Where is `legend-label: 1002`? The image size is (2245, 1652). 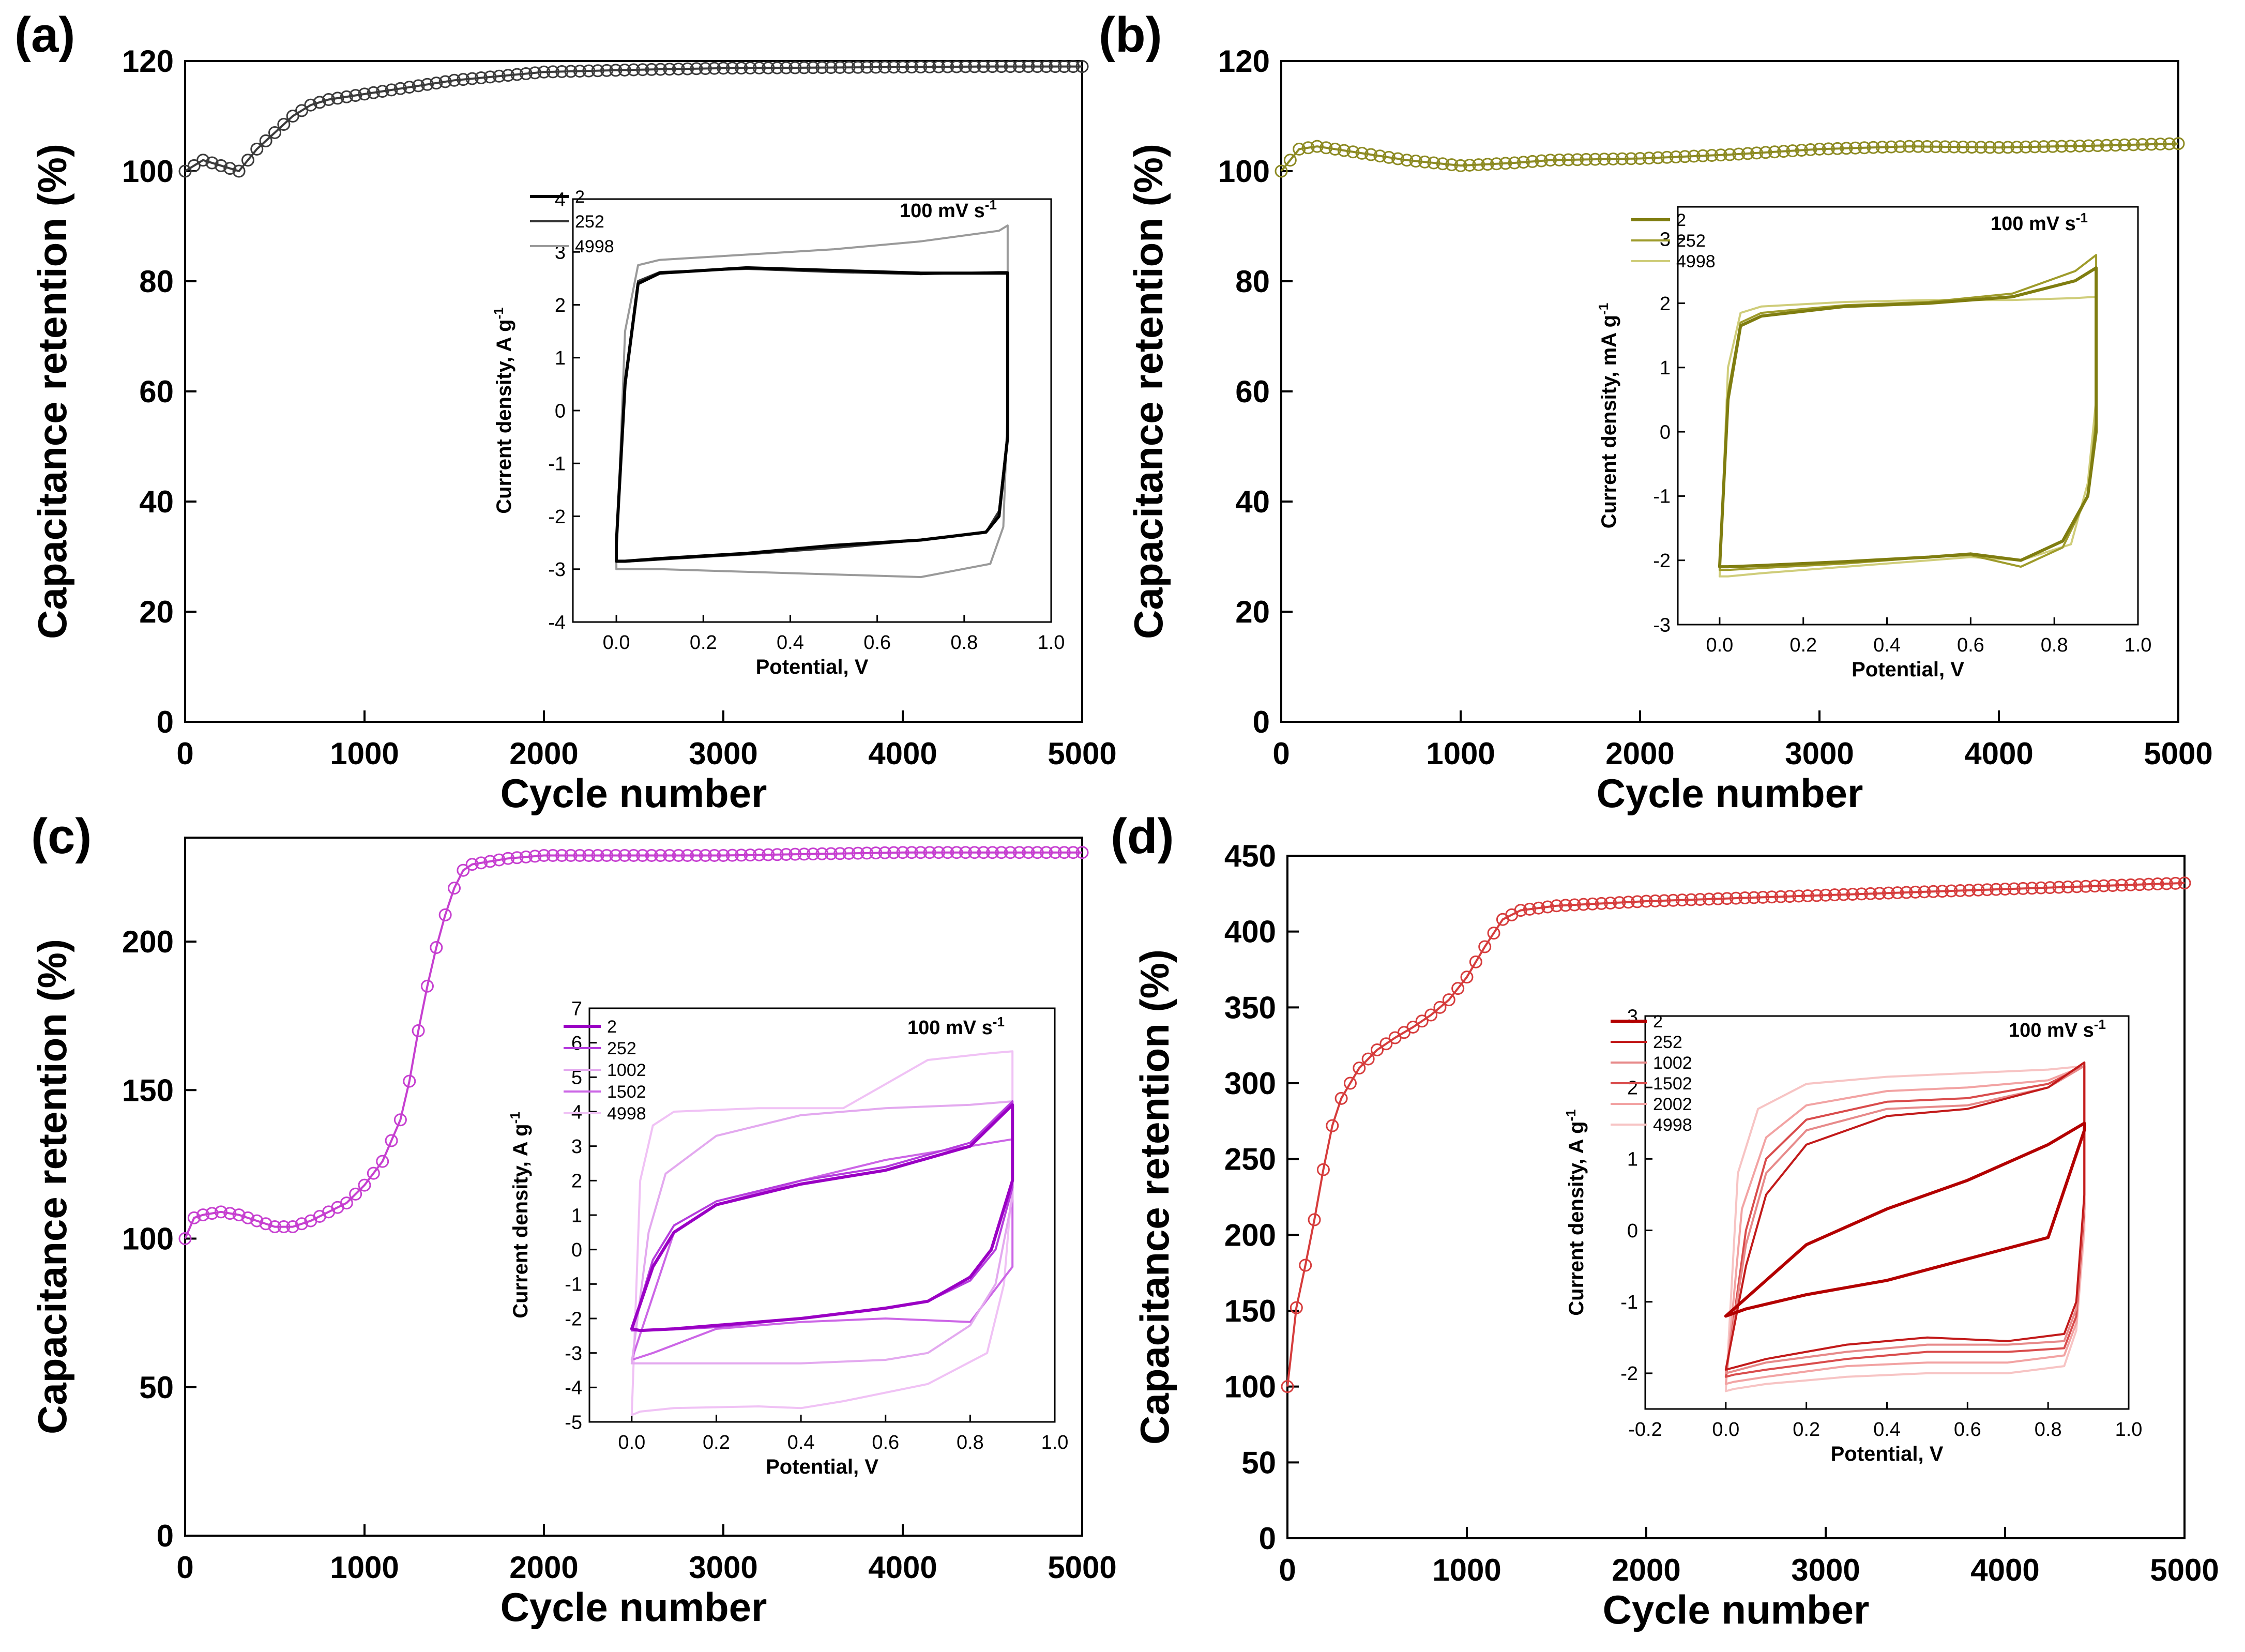 legend-label: 1002 is located at coordinates (1672, 1063).